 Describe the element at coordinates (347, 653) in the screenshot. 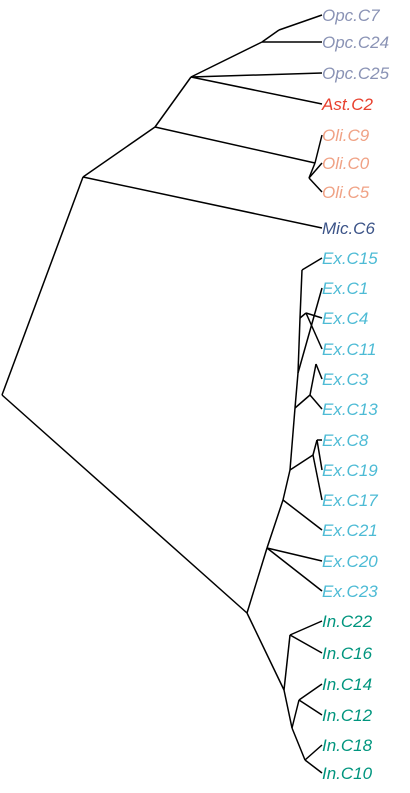

I see `leaf-label-in-c16: In.C16` at that location.